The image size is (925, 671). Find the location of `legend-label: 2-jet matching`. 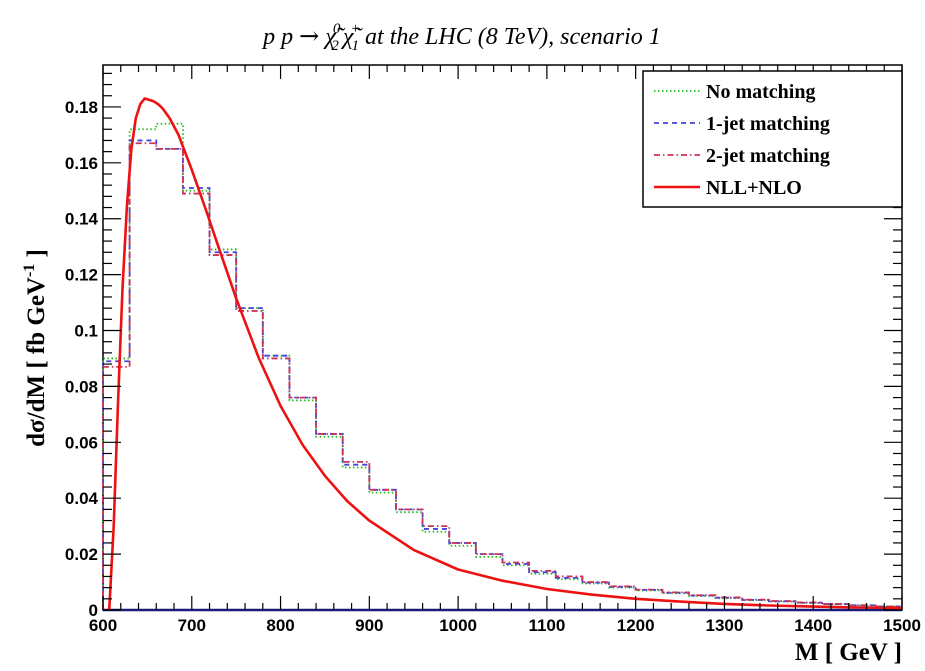

legend-label: 2-jet matching is located at coordinates (768, 156).